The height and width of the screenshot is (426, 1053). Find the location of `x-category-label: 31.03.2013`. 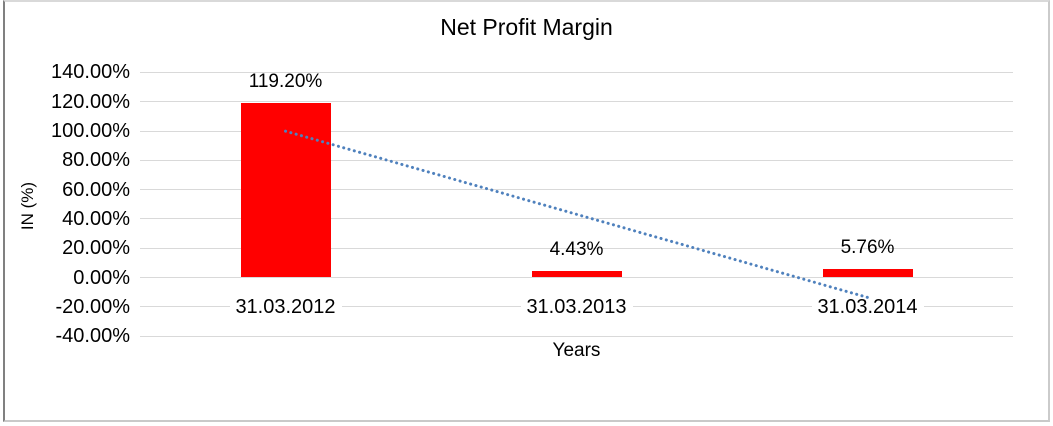

x-category-label: 31.03.2013 is located at coordinates (576, 307).